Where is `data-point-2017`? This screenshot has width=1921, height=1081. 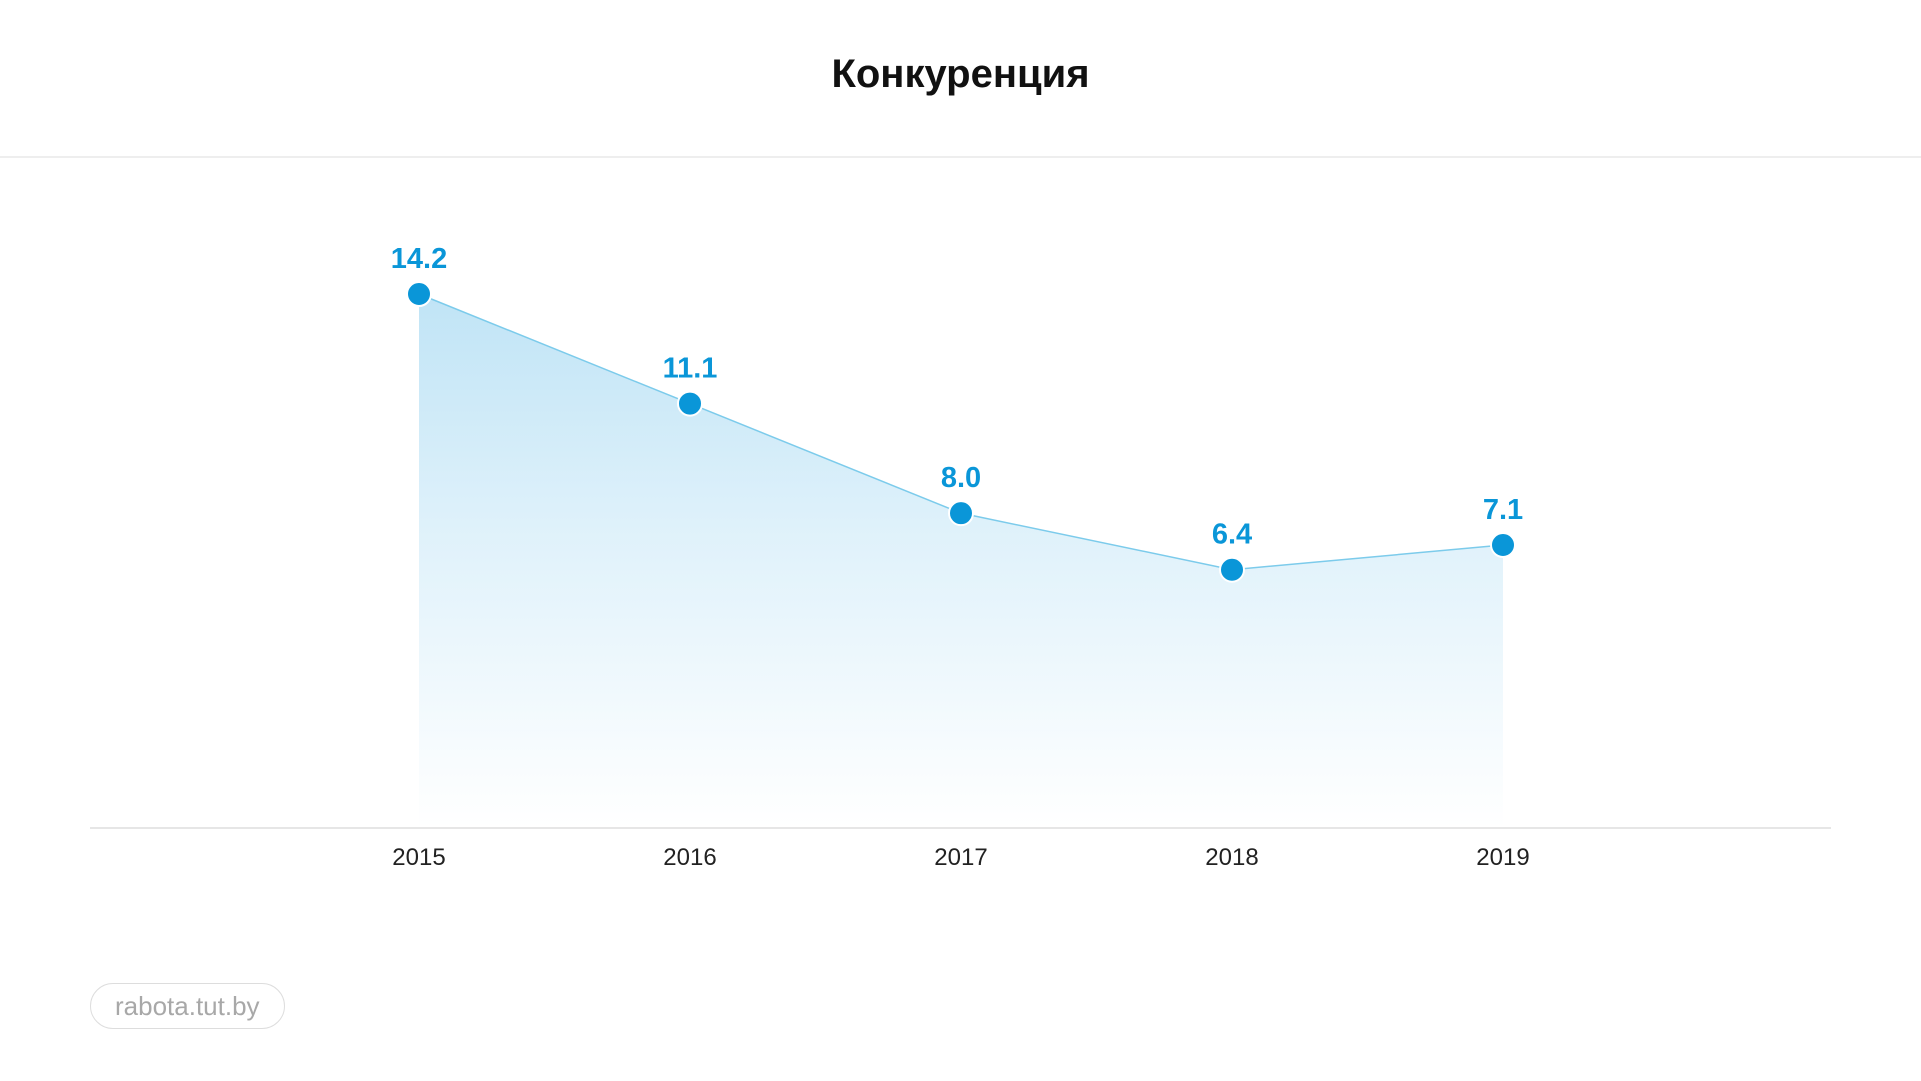 data-point-2017 is located at coordinates (961, 513).